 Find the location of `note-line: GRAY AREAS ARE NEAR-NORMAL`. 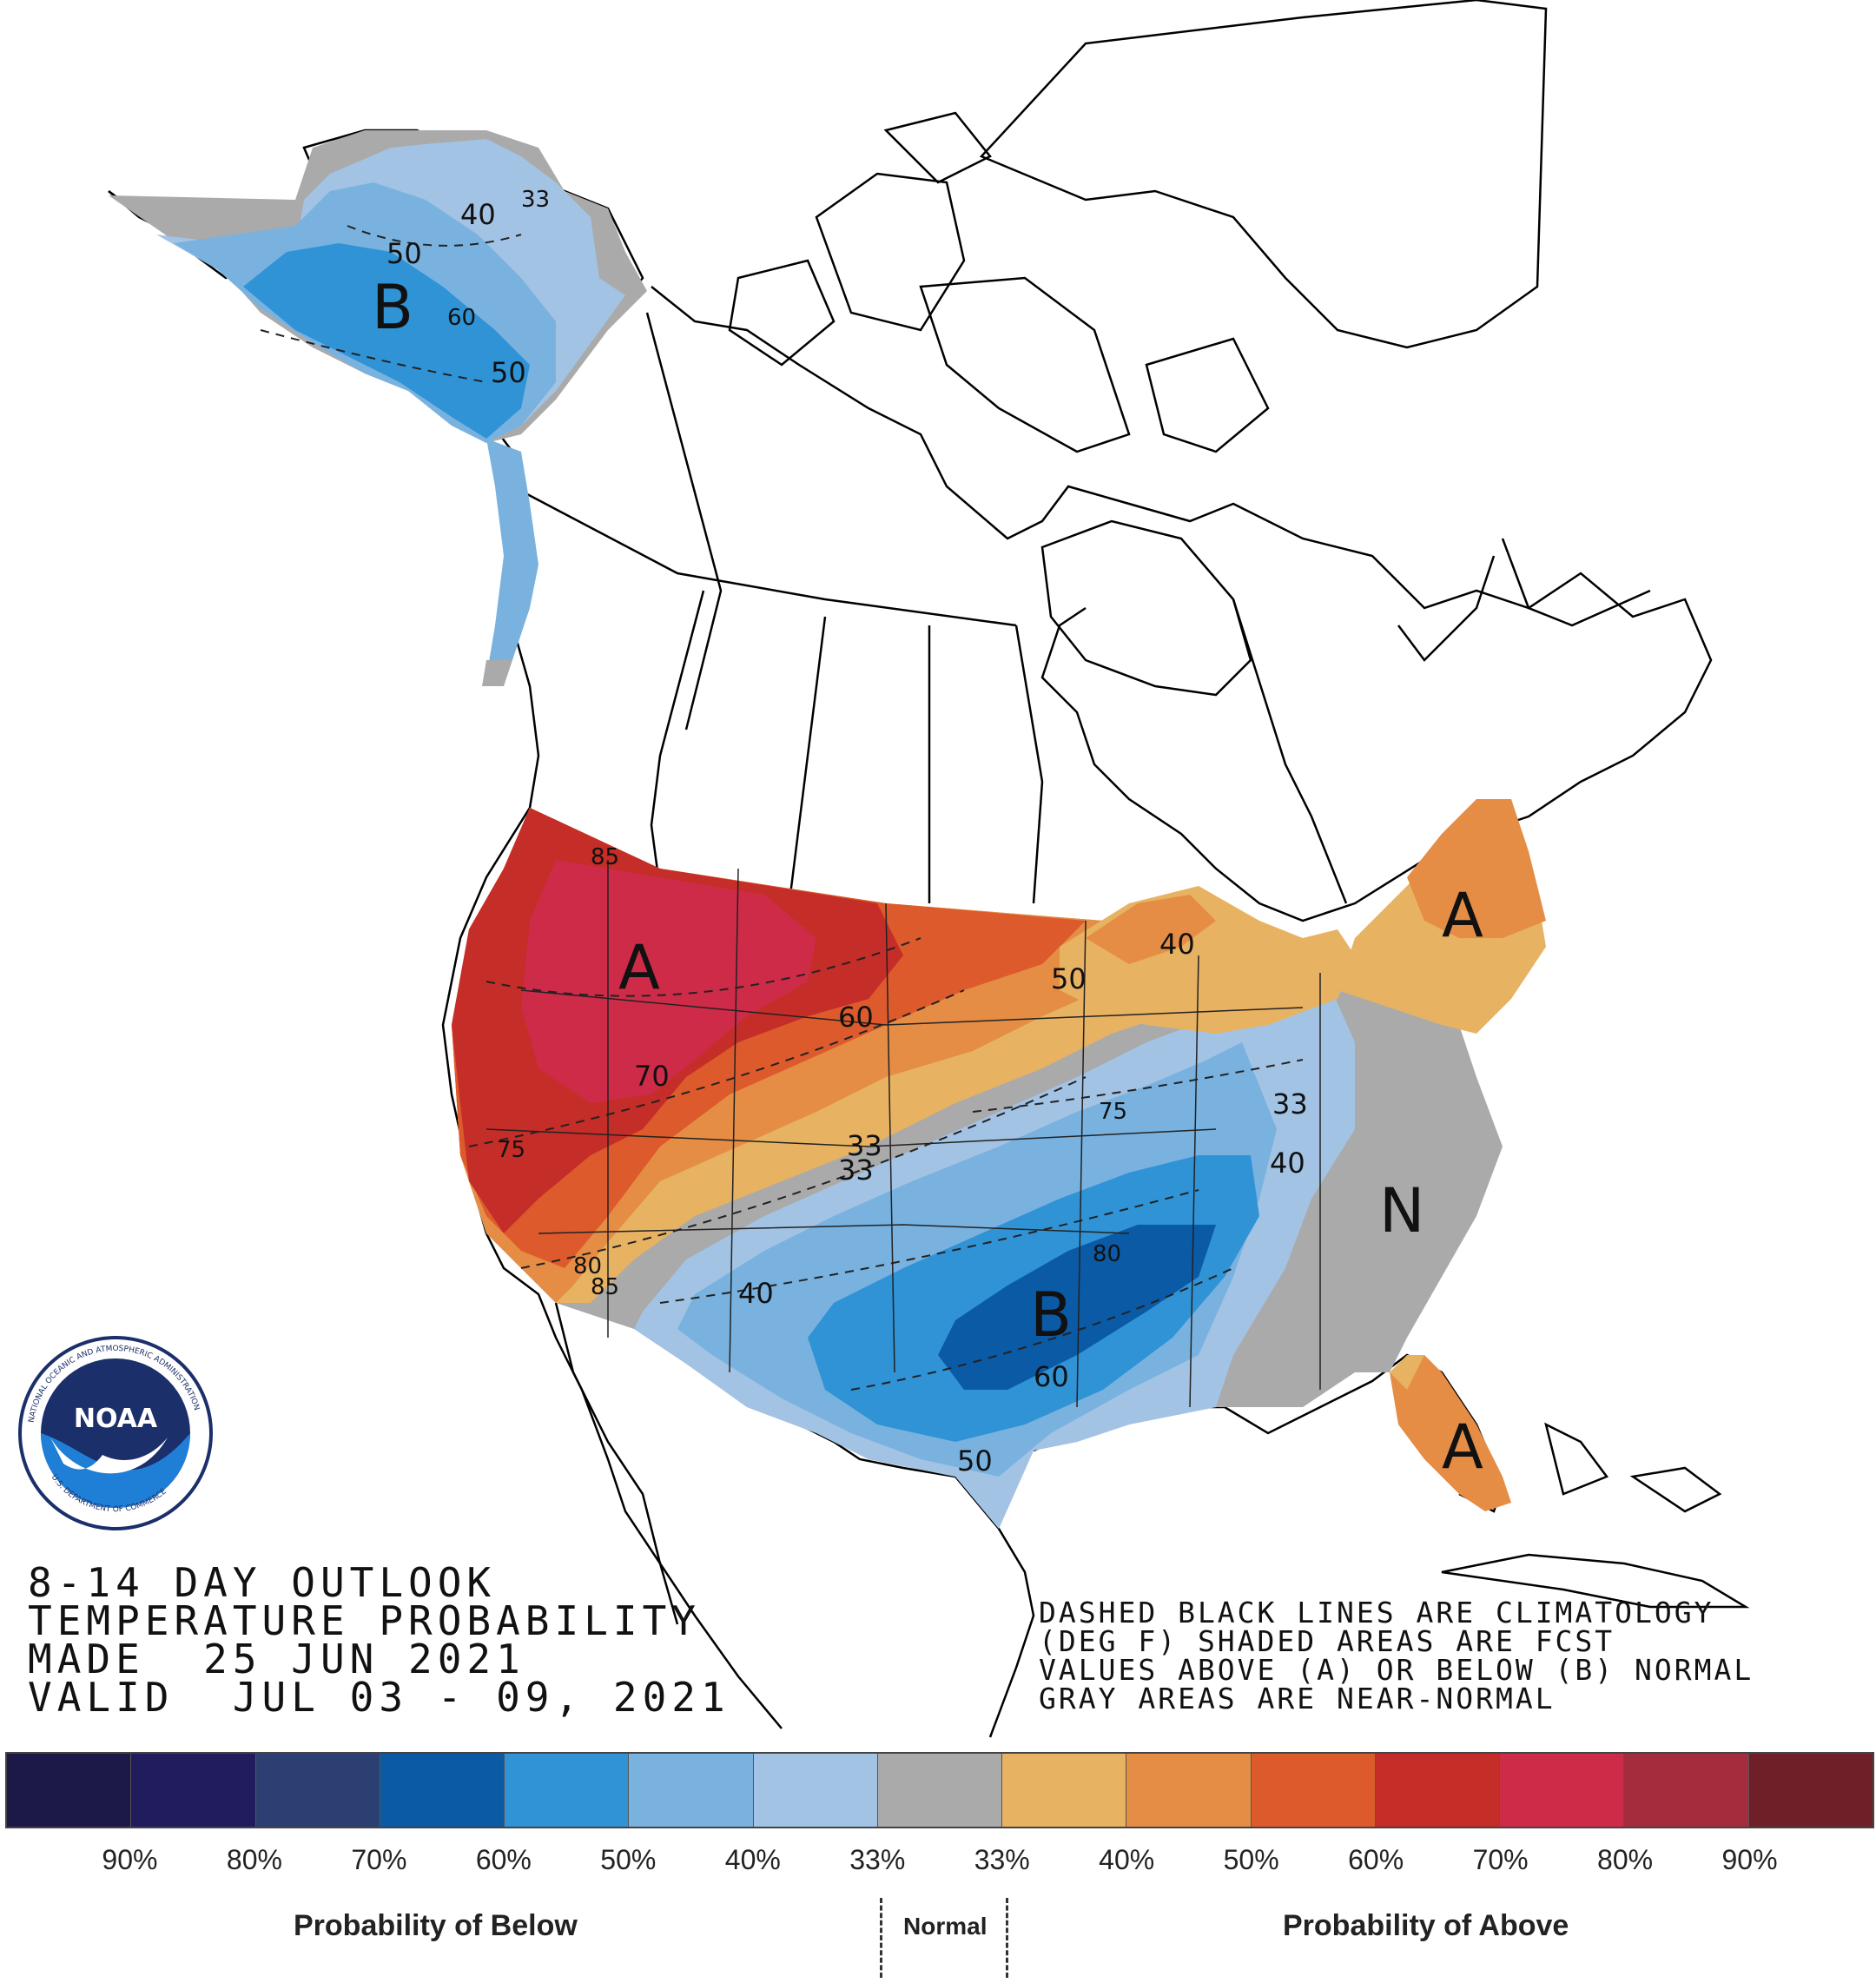

note-line: GRAY AREAS ARE NEAR-NORMAL is located at coordinates (1297, 1698).